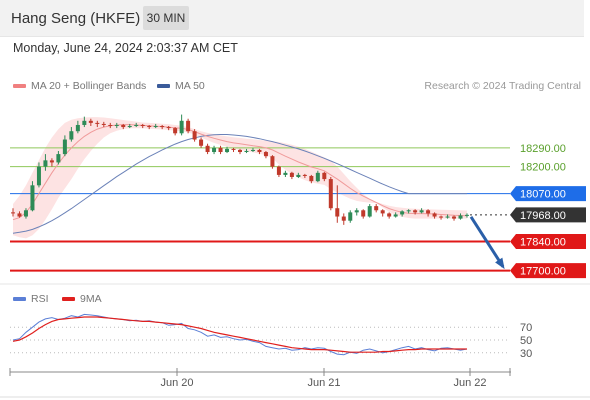  I want to click on legend-ma20: MA 20 + Bollinger Bands, so click(79, 86).